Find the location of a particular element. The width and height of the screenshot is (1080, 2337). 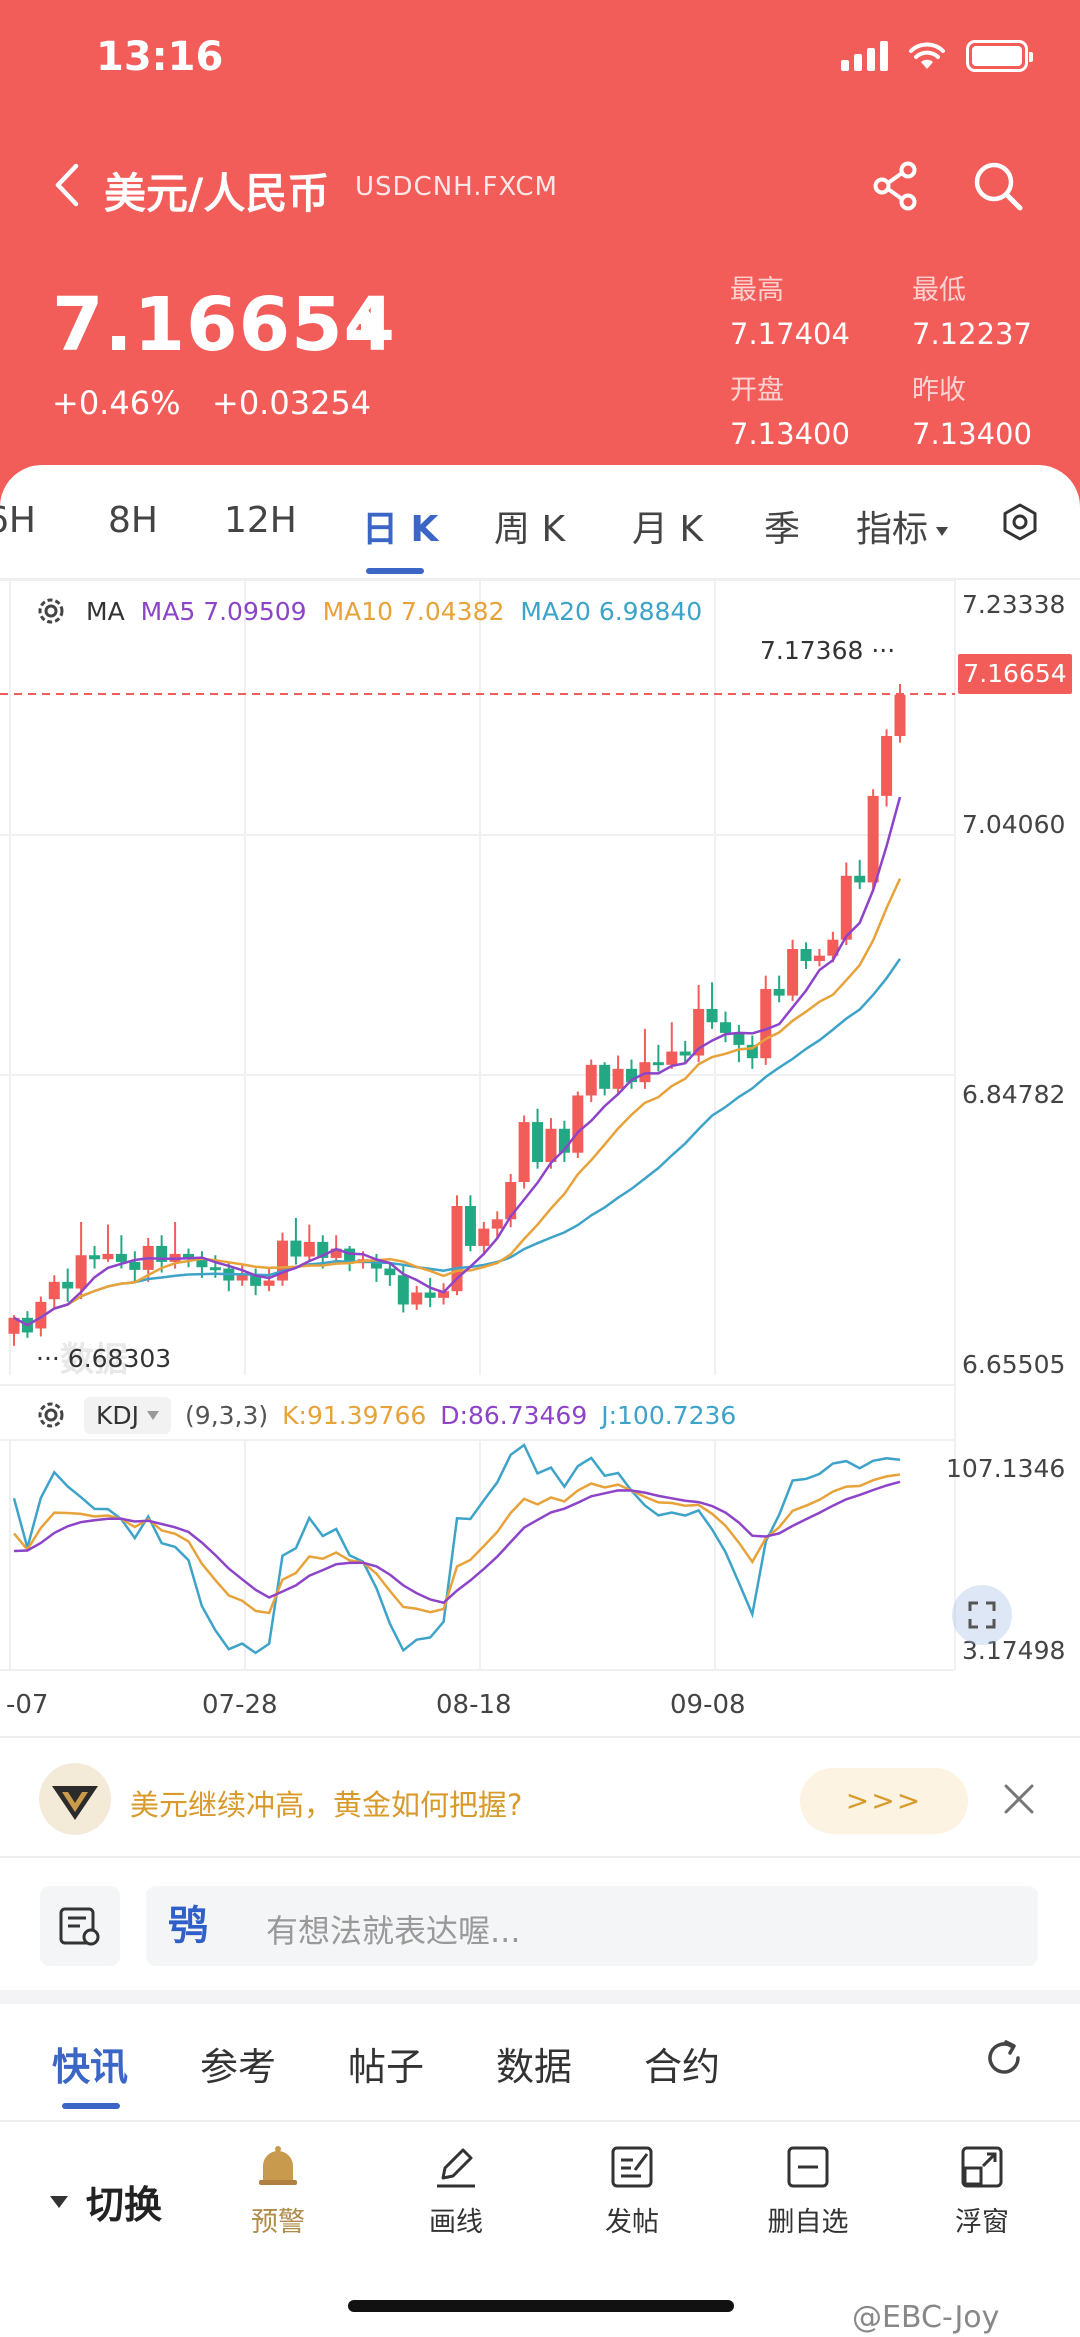

tab-8h: 8H is located at coordinates (133, 520).